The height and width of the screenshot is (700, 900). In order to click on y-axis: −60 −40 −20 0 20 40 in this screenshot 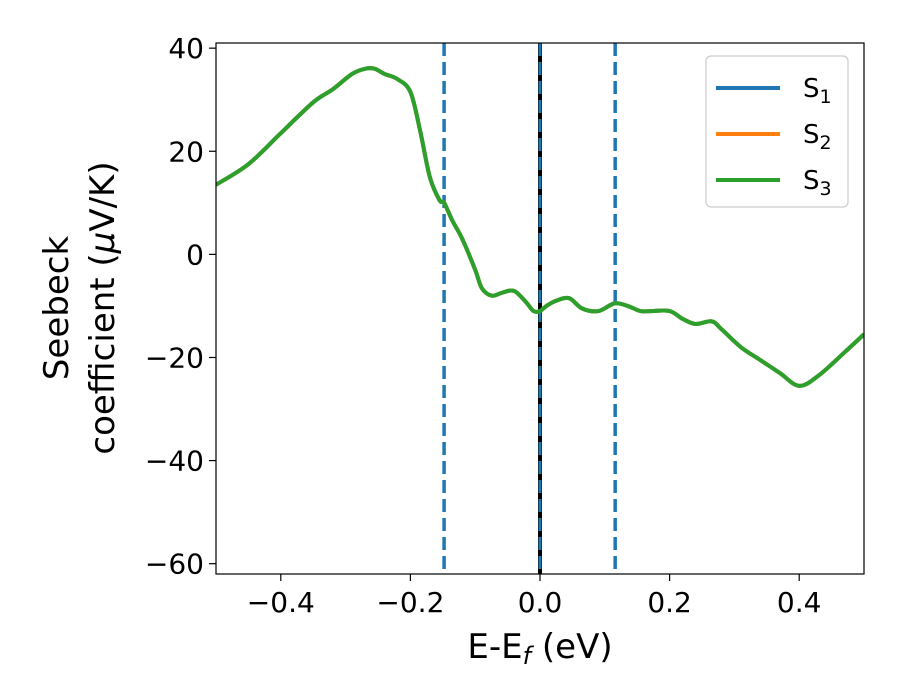, I will do `click(180, 306)`.